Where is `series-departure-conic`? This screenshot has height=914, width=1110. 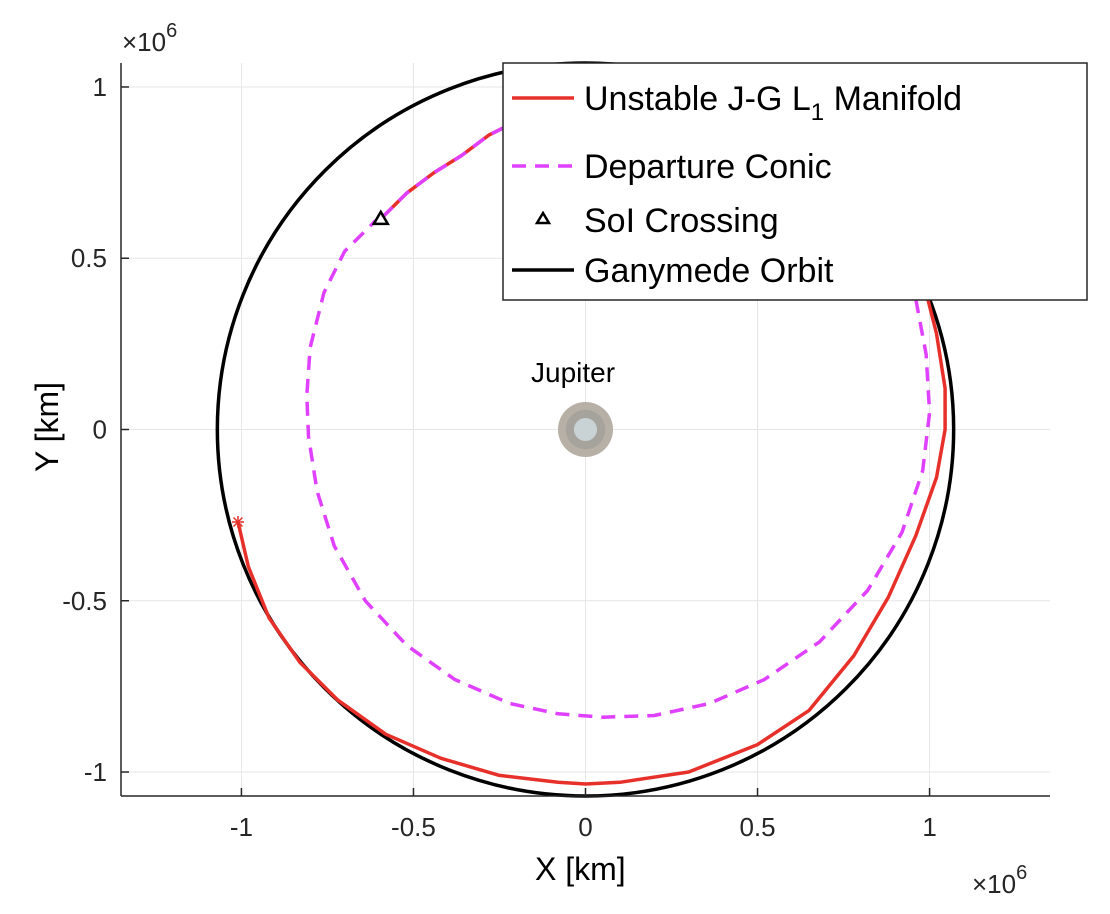 series-departure-conic is located at coordinates (446, 171).